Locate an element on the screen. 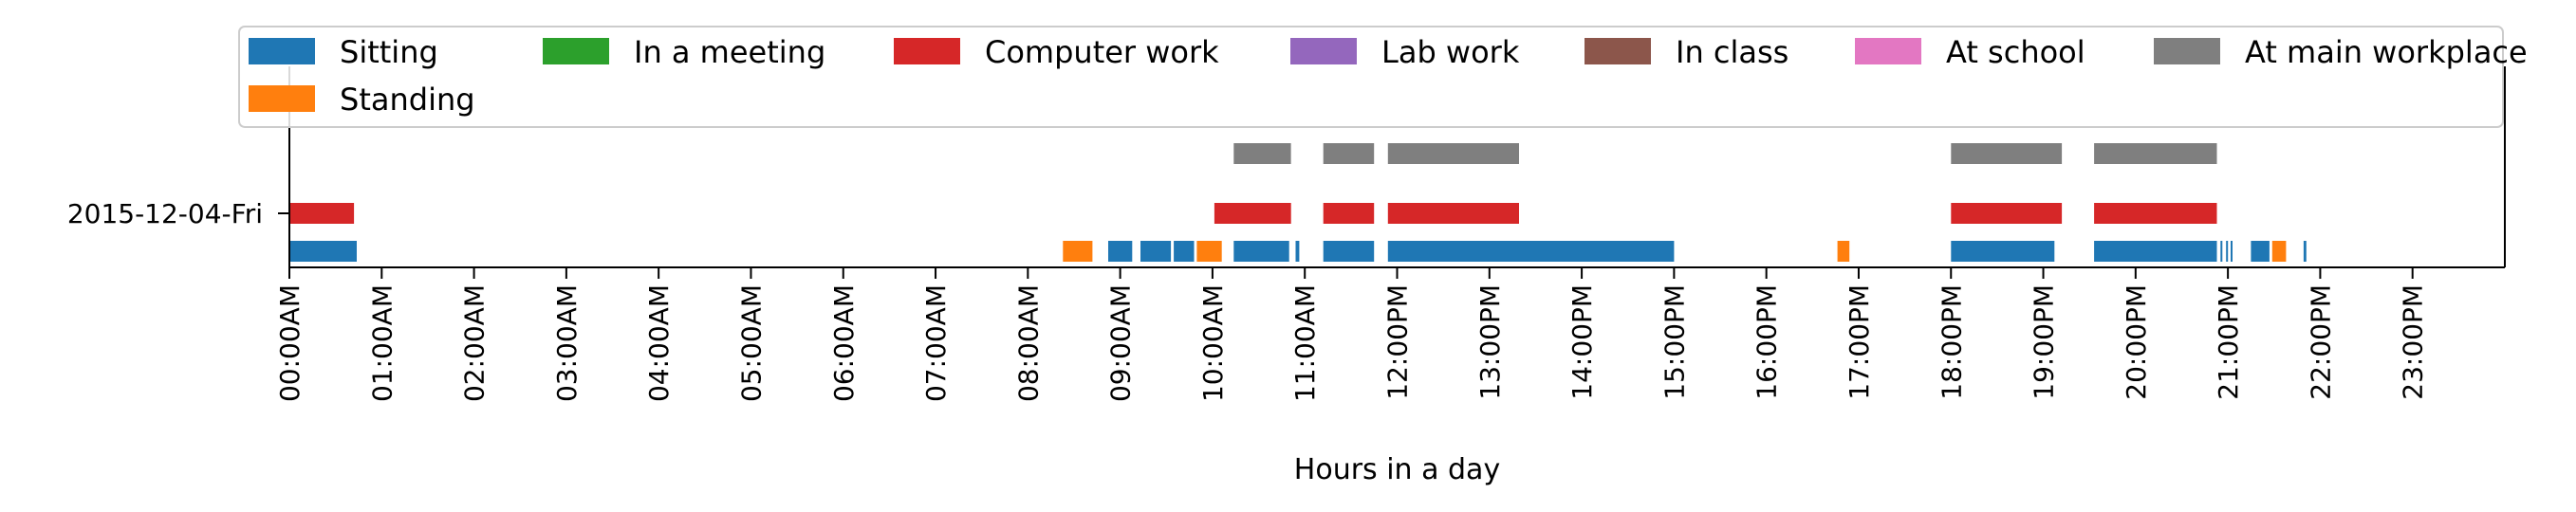 Image resolution: width=2576 pixels, height=512 pixels. y-axis-ticks: 2015-12-04-Fri is located at coordinates (178, 213).